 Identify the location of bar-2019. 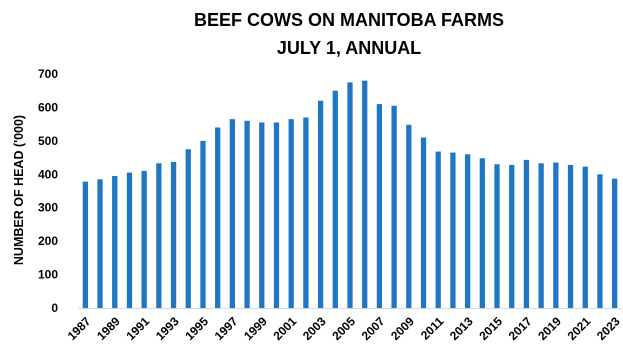
(556, 235).